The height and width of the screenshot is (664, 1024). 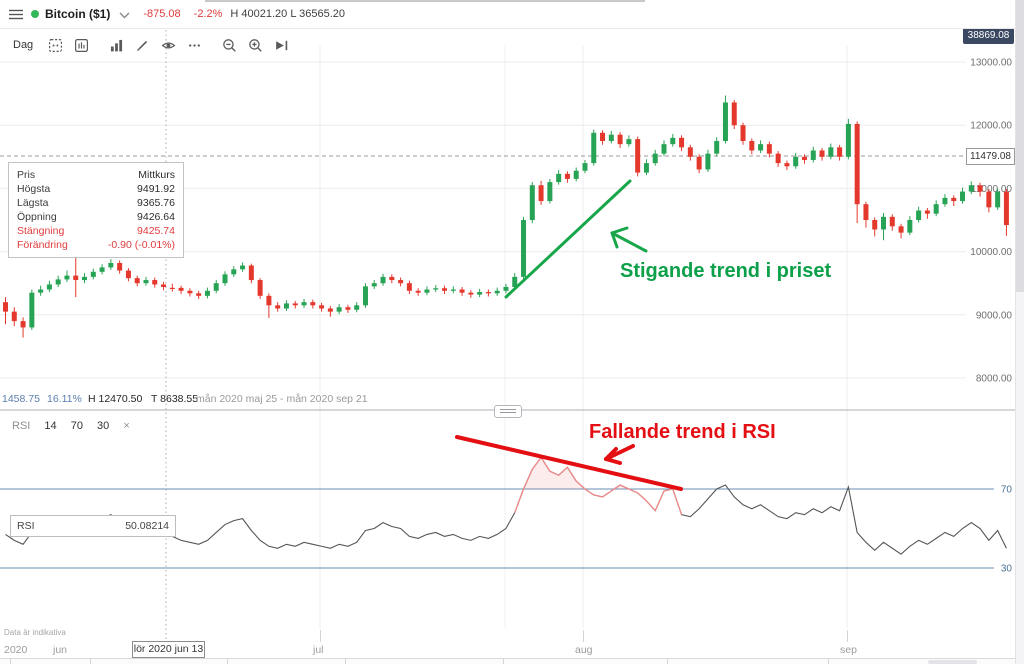 What do you see at coordinates (96, 175) in the screenshot?
I see `info-row: Pris Mittkurs` at bounding box center [96, 175].